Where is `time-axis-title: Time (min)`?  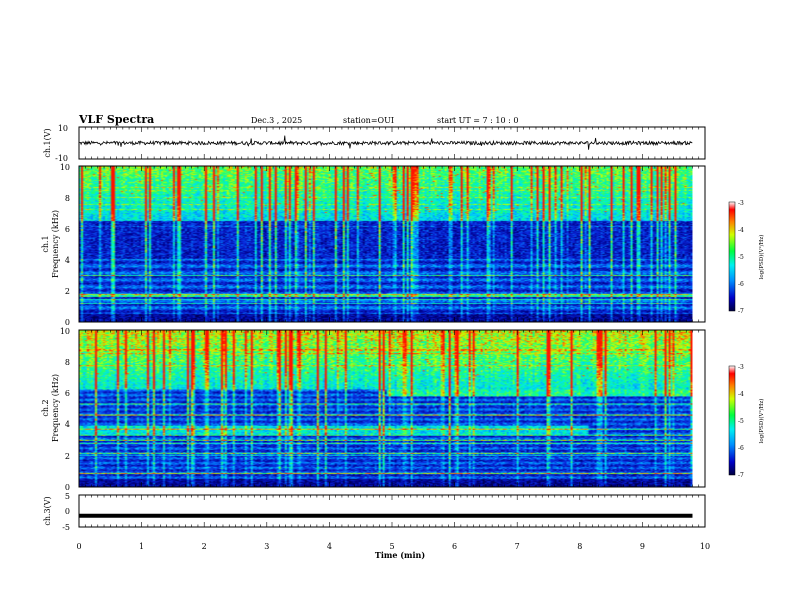 time-axis-title: Time (min) is located at coordinates (400, 555).